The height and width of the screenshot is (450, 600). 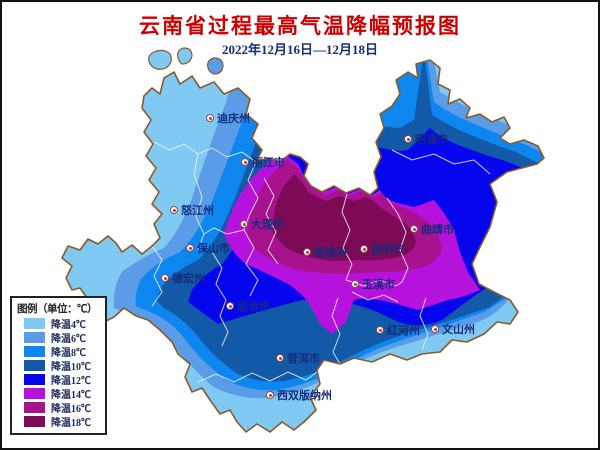 What do you see at coordinates (71, 381) in the screenshot?
I see `legend-label: 降温12℃` at bounding box center [71, 381].